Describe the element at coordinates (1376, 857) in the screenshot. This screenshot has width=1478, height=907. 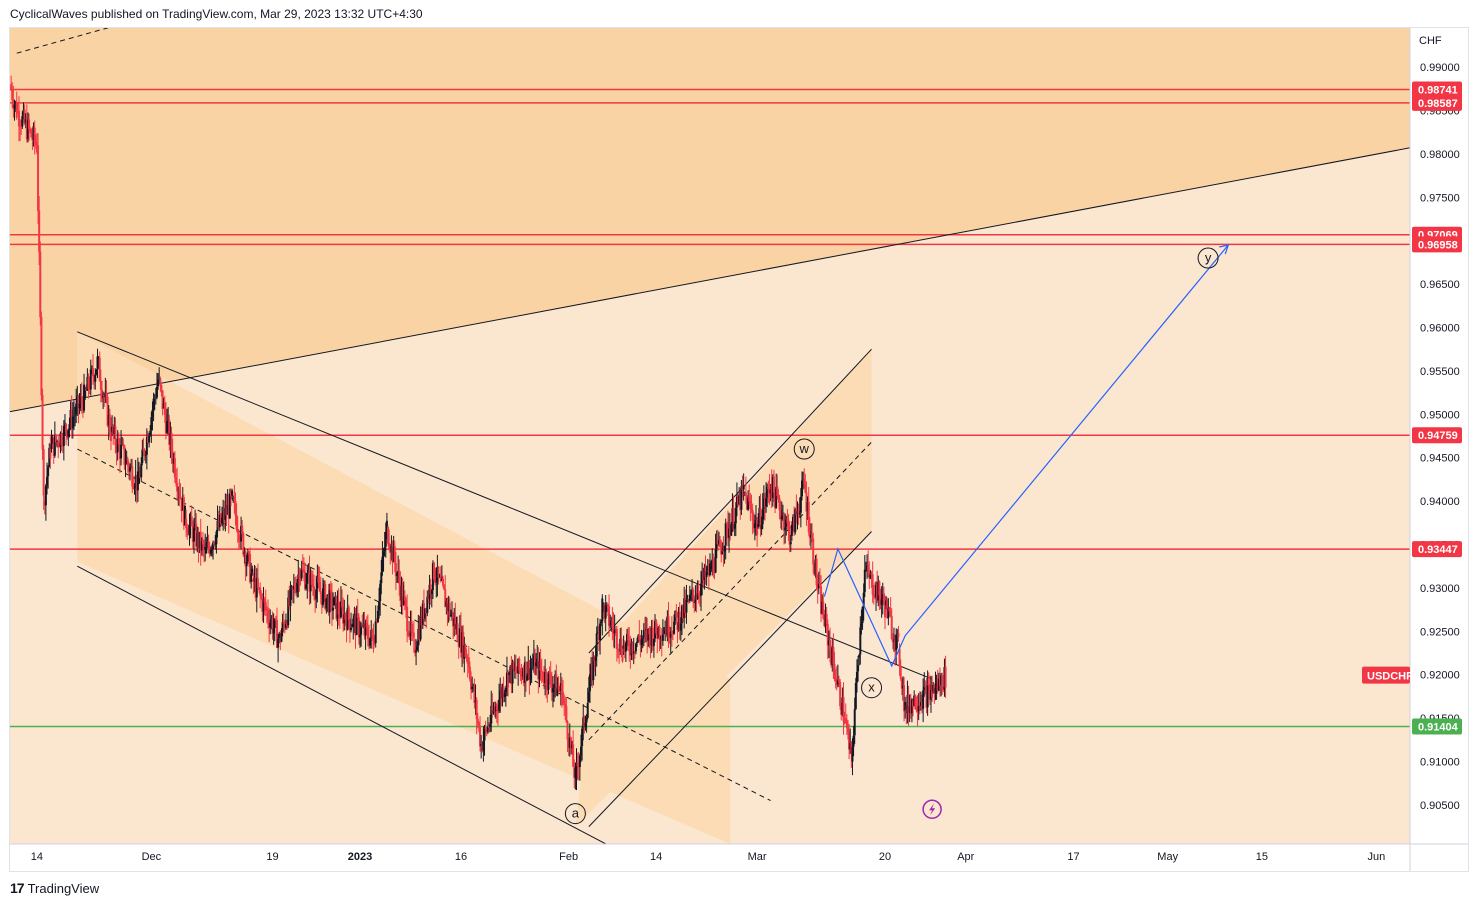
I see `time-tick-label: Jun` at that location.